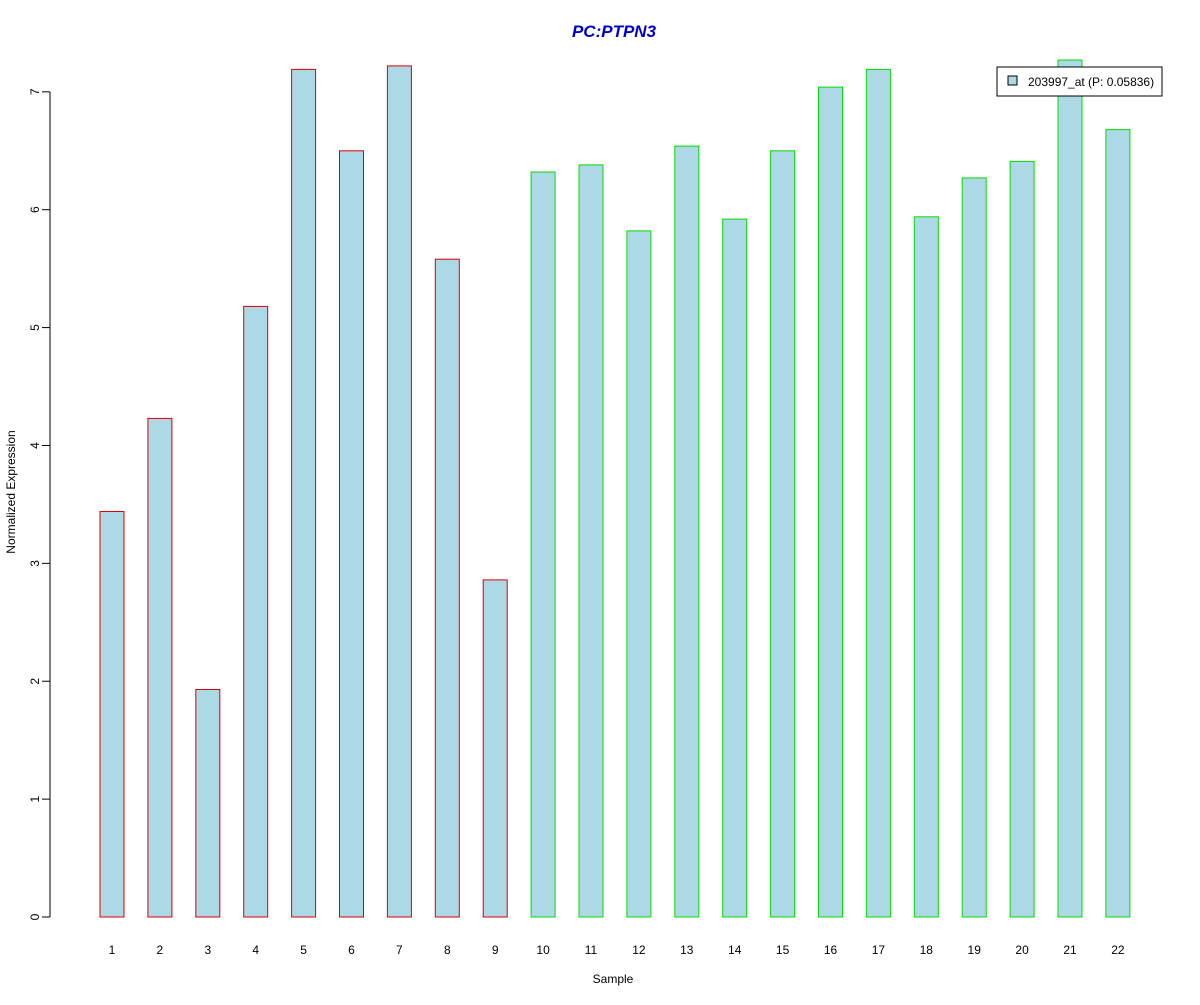  Describe the element at coordinates (617, 950) in the screenshot. I see `x-tick-labels: 1 2 3 4 5 6 7 8 9 10 11 12 13 14 15 16 17 18 19 20 21 22` at that location.